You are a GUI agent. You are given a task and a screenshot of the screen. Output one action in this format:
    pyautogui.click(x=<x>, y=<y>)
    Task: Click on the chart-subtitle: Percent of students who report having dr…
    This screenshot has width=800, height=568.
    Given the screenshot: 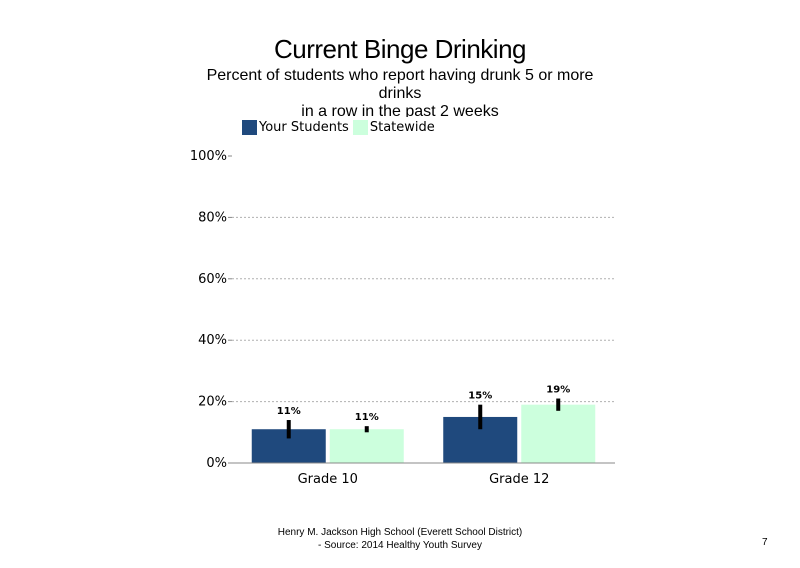 What is the action you would take?
    pyautogui.click(x=400, y=92)
    